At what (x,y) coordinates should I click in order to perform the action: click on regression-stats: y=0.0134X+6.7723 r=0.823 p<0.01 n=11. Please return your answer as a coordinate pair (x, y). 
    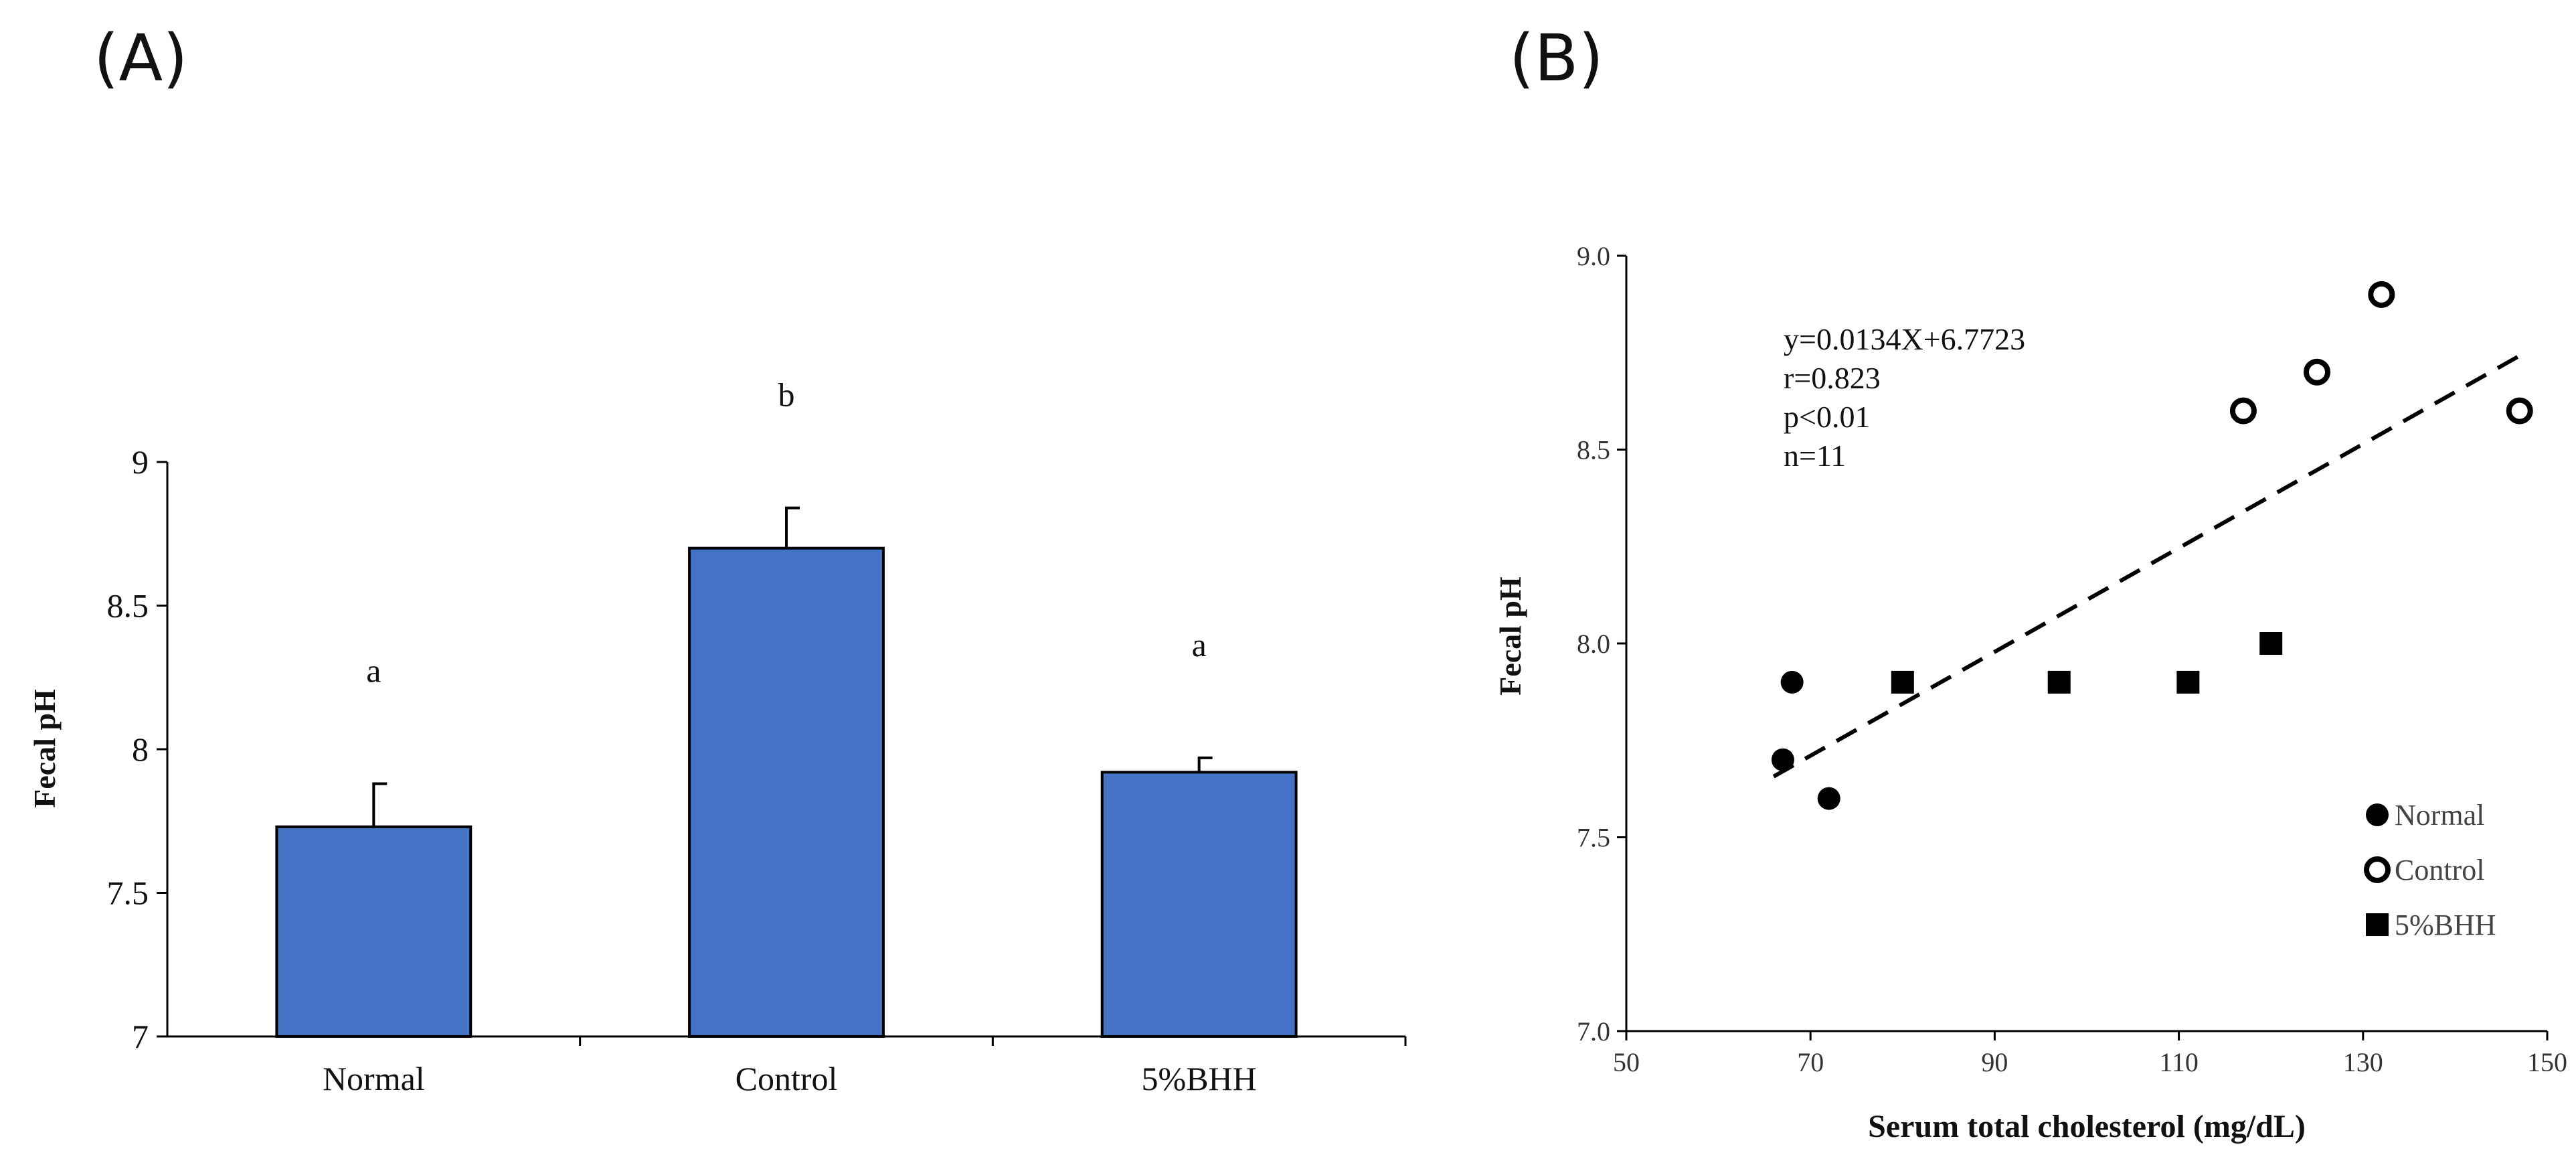
    Looking at the image, I should click on (1904, 397).